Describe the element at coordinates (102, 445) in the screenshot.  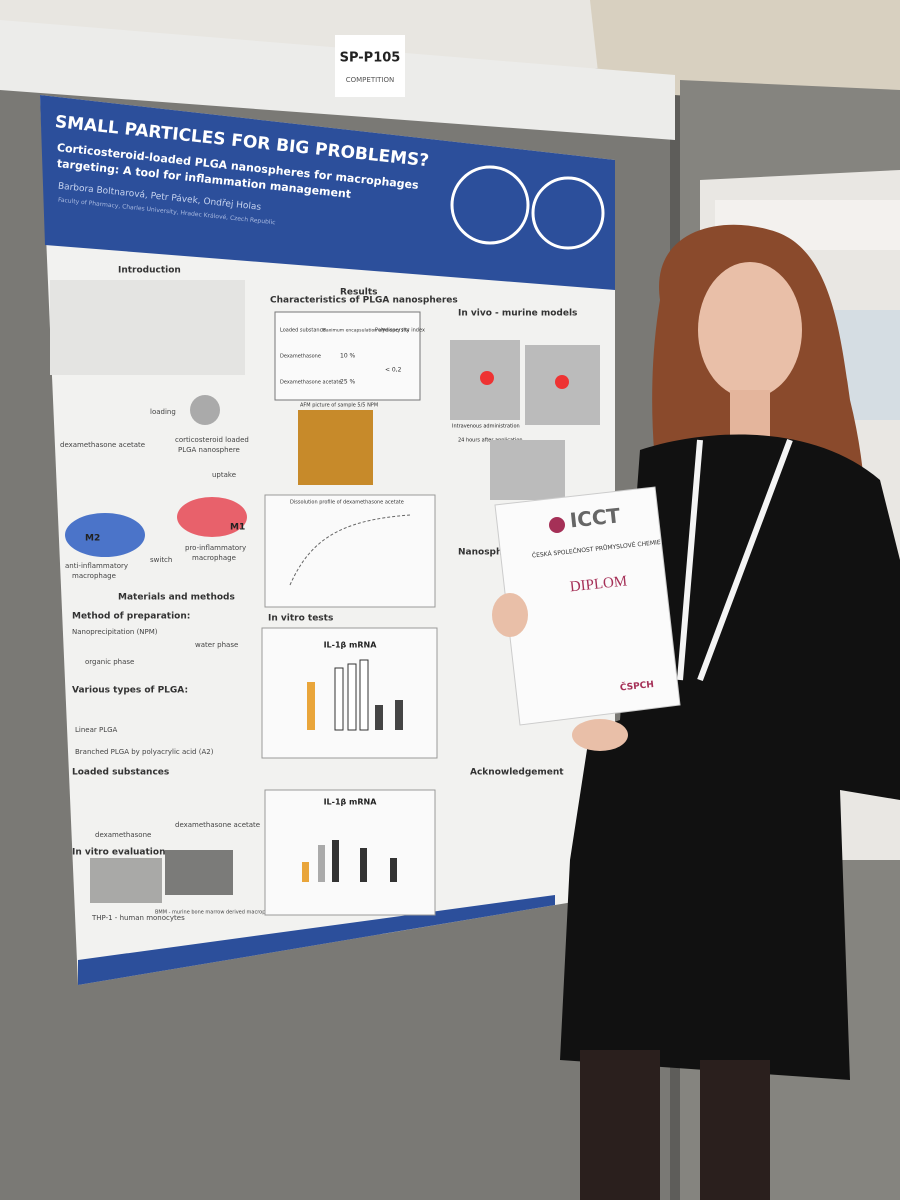
I see `label: dexamethasone acetate` at that location.